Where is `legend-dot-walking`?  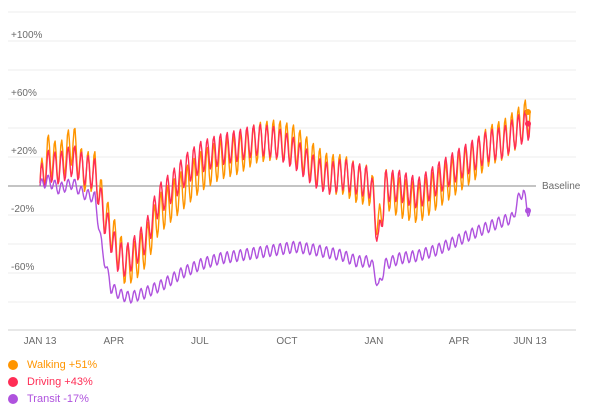 legend-dot-walking is located at coordinates (13, 364).